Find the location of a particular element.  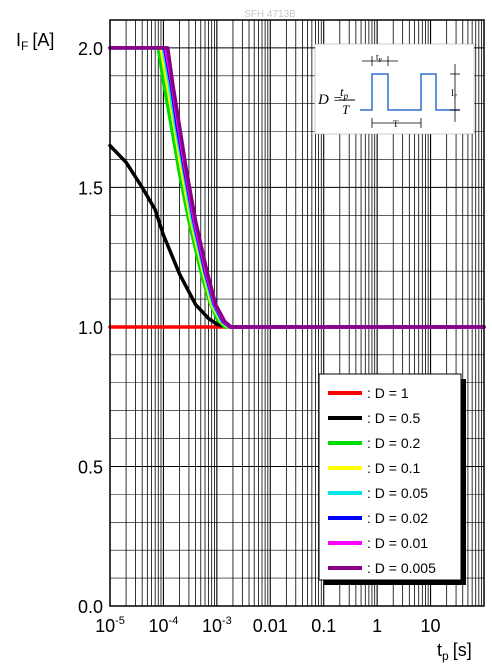

y-tick-label-1: 0.0 is located at coordinates (90, 607).